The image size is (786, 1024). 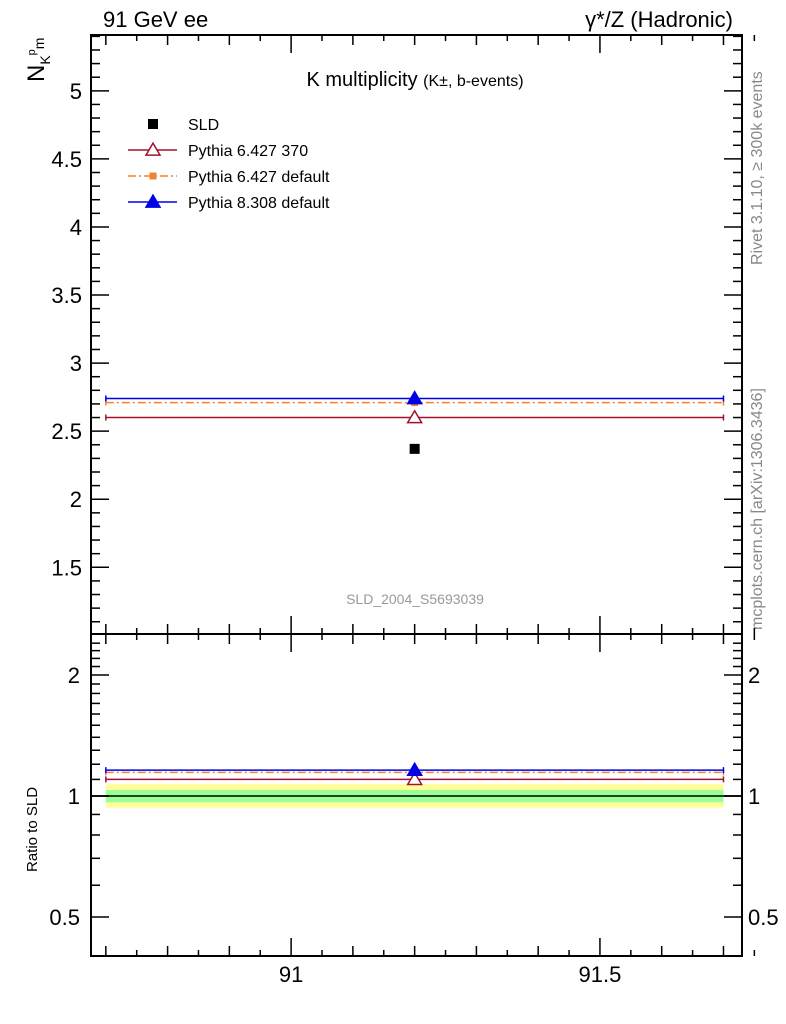 What do you see at coordinates (64, 917) in the screenshot?
I see `ratio-y-tick-label: 0.5` at bounding box center [64, 917].